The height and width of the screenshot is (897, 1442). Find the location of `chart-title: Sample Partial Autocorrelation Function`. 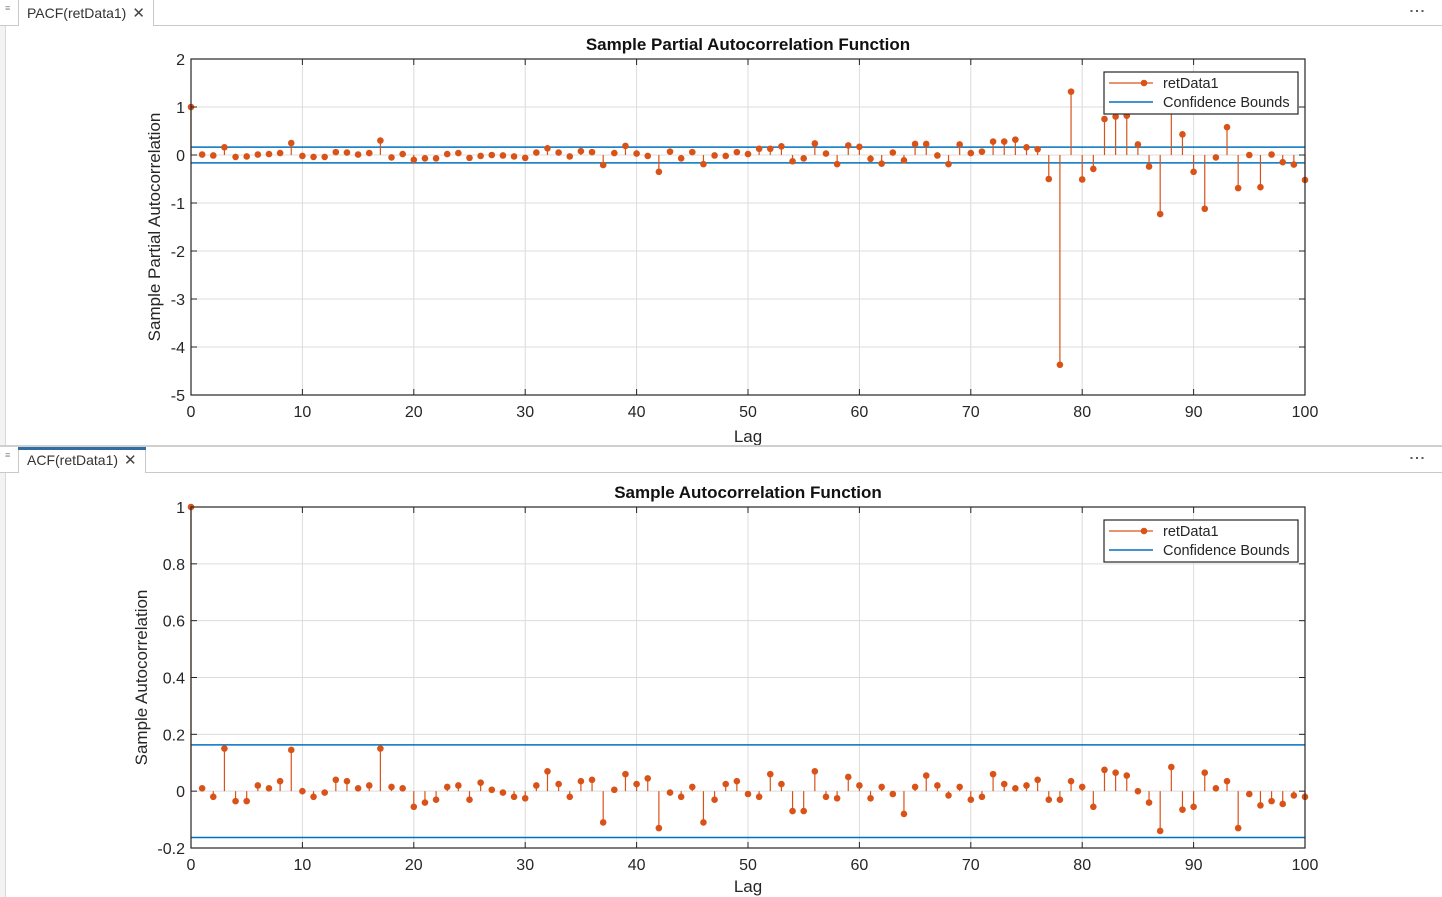

chart-title: Sample Partial Autocorrelation Function is located at coordinates (748, 44).